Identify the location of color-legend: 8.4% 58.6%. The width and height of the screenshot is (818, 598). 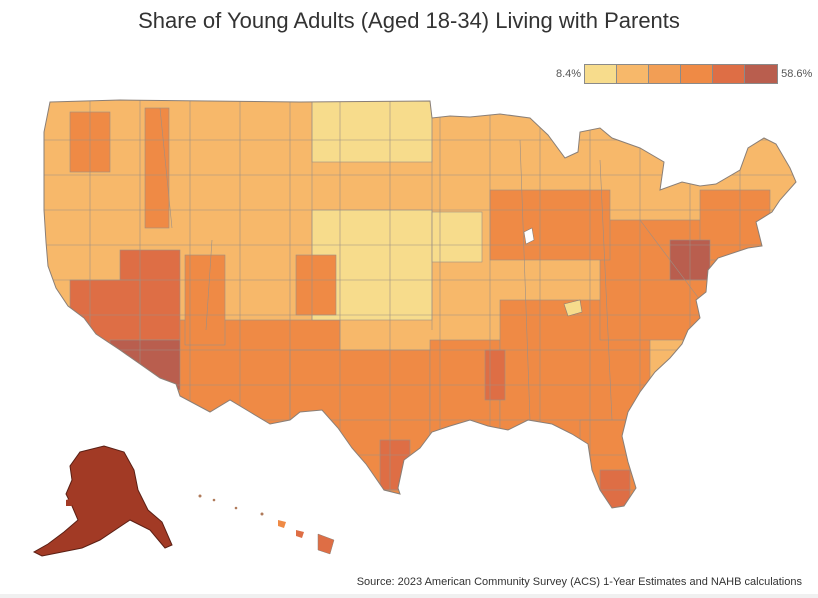
(684, 74).